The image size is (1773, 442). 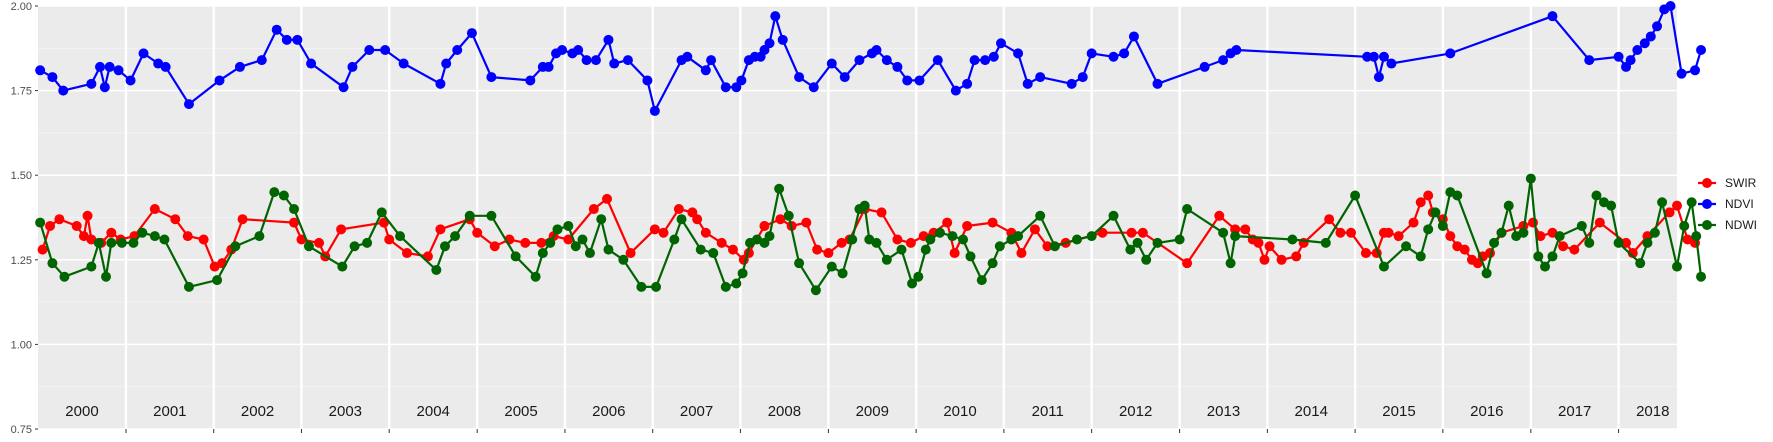 What do you see at coordinates (21, 345) in the screenshot?
I see `y-tick-label: 1.00` at bounding box center [21, 345].